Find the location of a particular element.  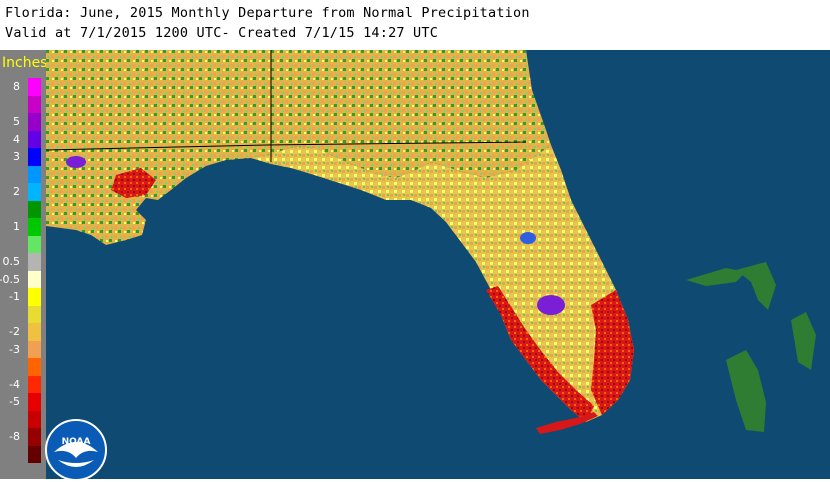

legend-tick-label: -3 is located at coordinates (14, 349).